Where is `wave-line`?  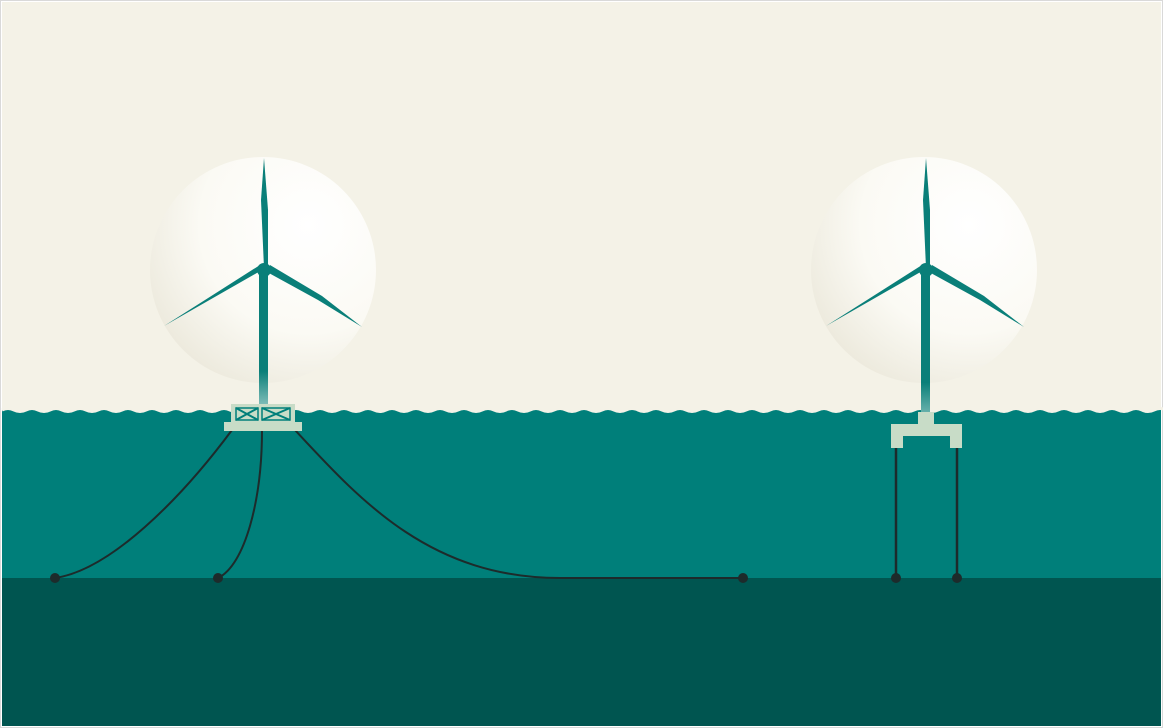 wave-line is located at coordinates (582, 410).